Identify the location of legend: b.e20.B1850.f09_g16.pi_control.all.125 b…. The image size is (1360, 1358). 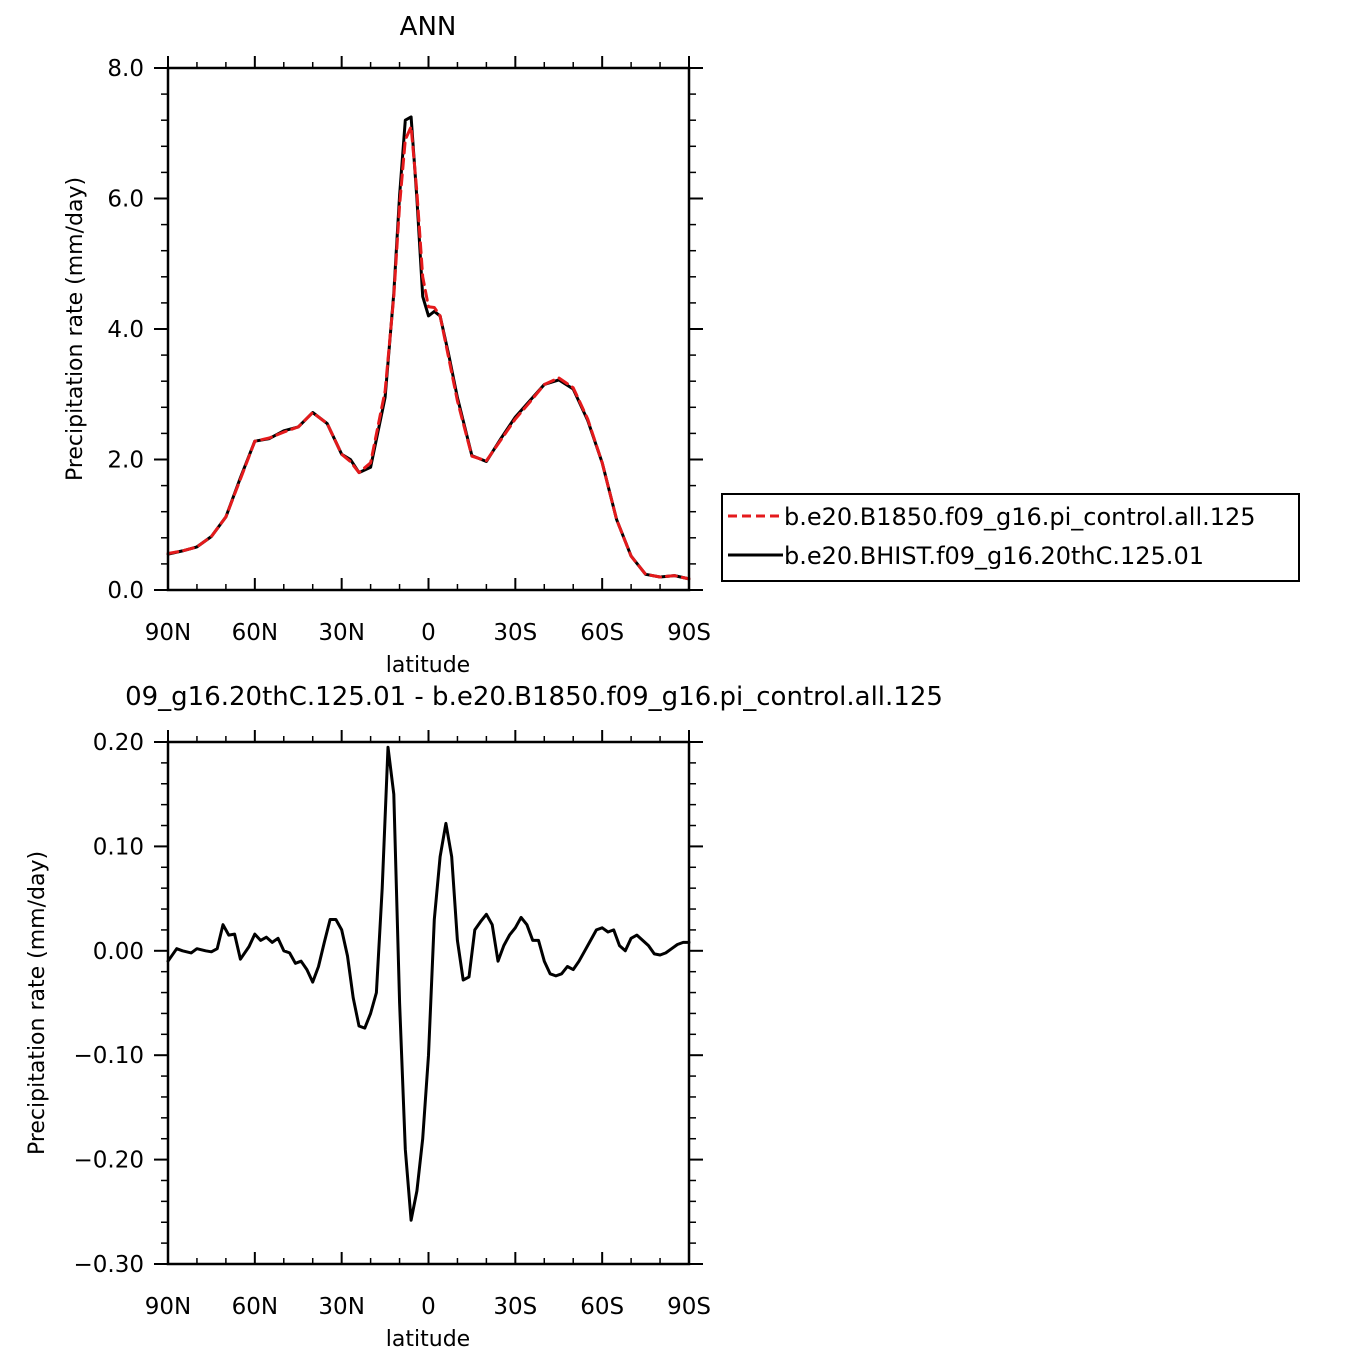
(1010, 537).